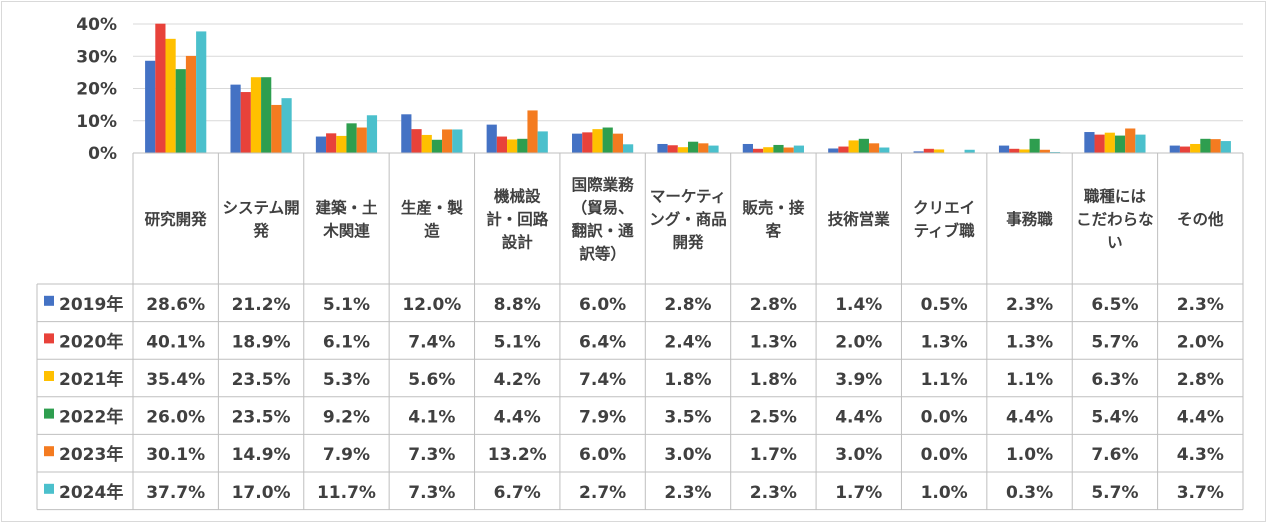 The width and height of the screenshot is (1267, 527). I want to click on y-tick-label: 40%, so click(96, 25).